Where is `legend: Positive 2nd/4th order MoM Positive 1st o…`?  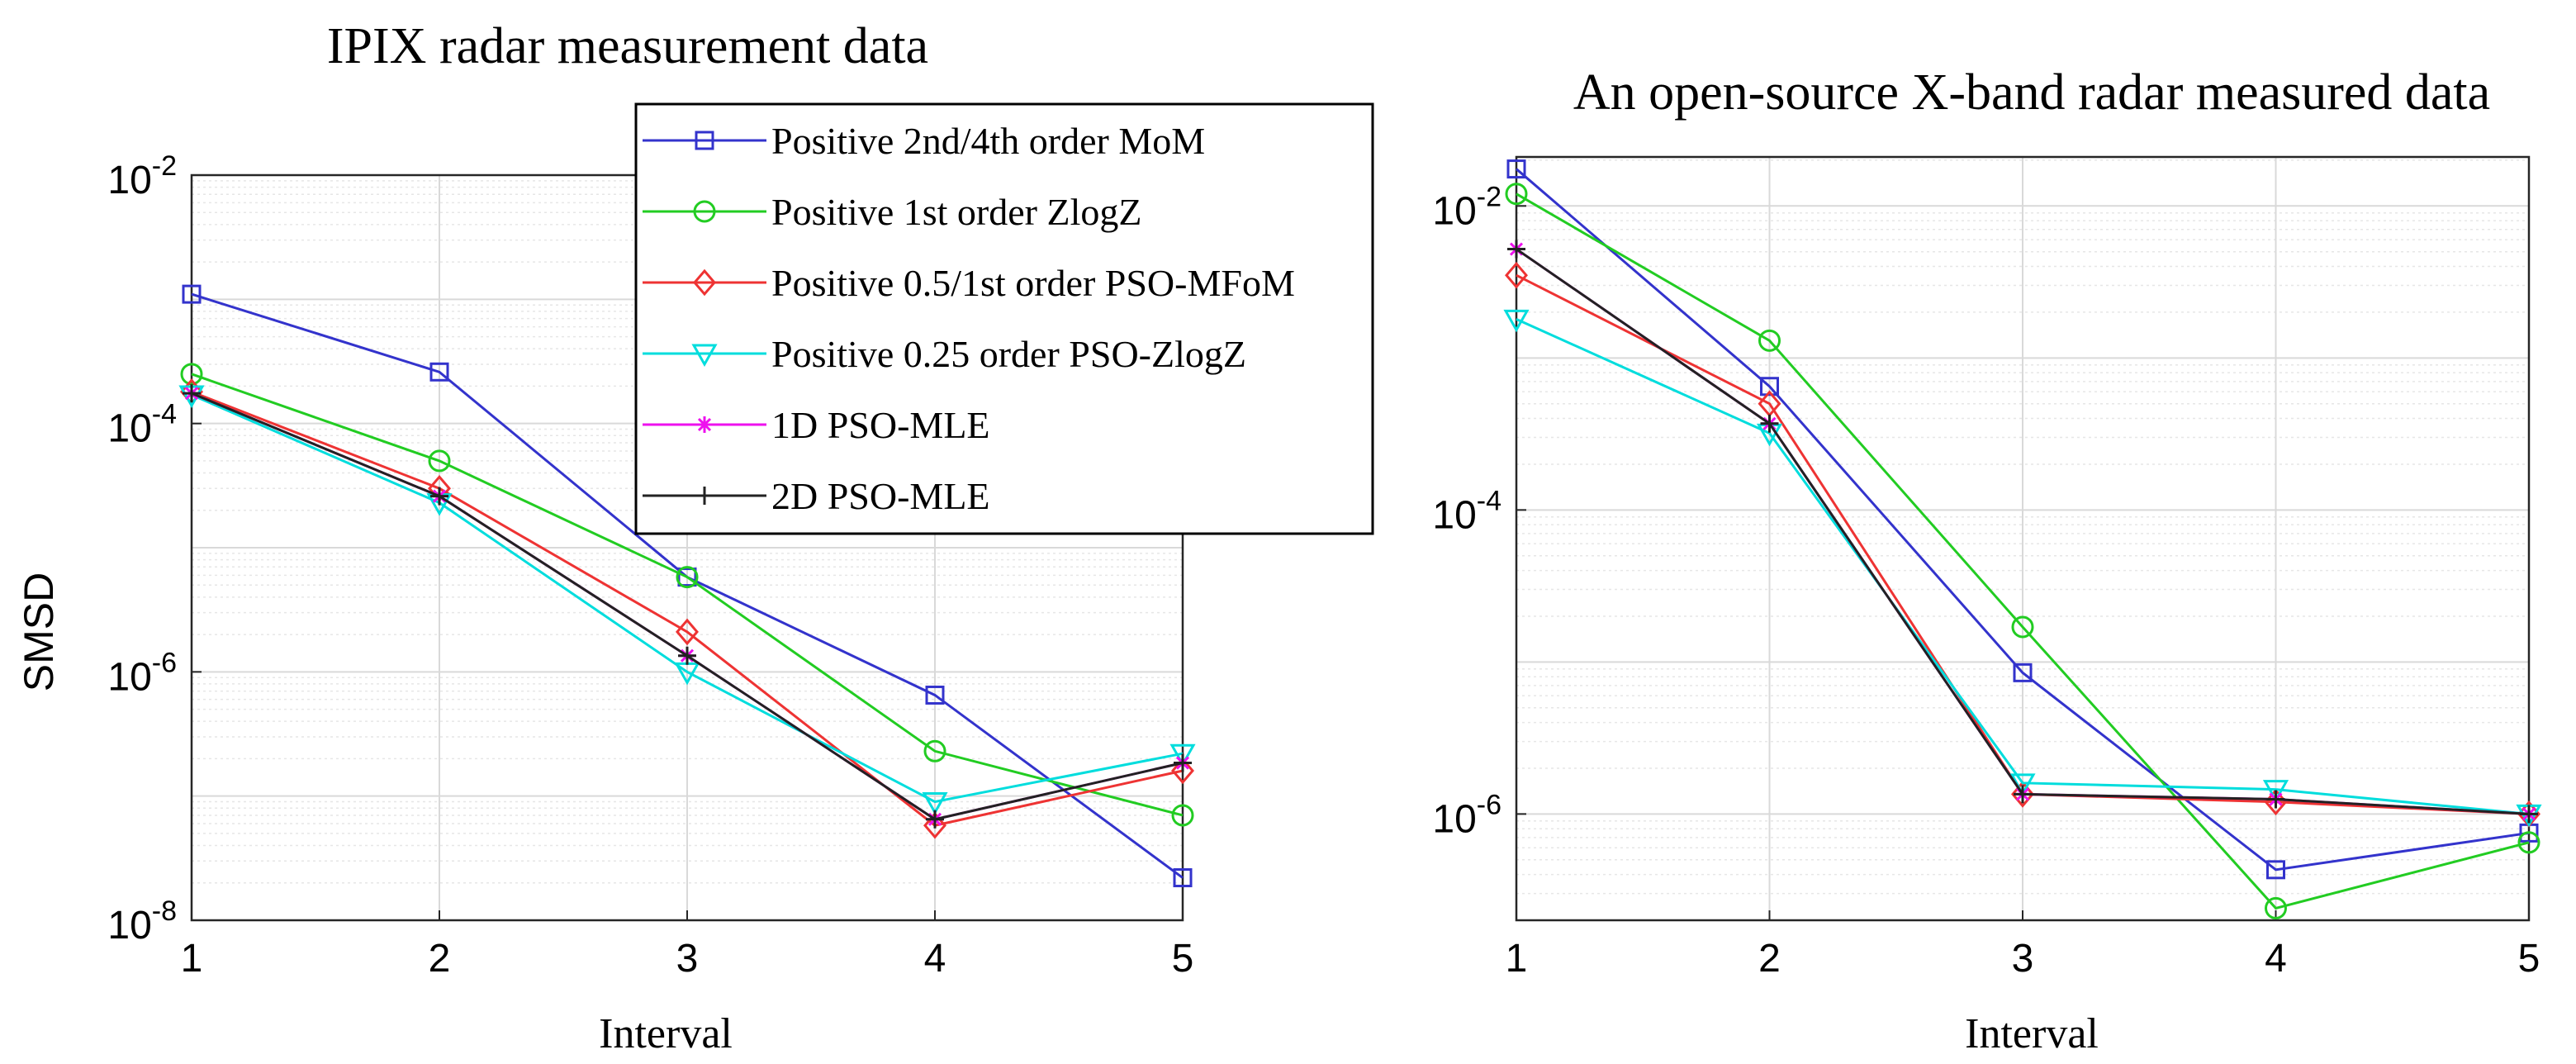
legend: Positive 2nd/4th order MoM Positive 1st o… is located at coordinates (1004, 318).